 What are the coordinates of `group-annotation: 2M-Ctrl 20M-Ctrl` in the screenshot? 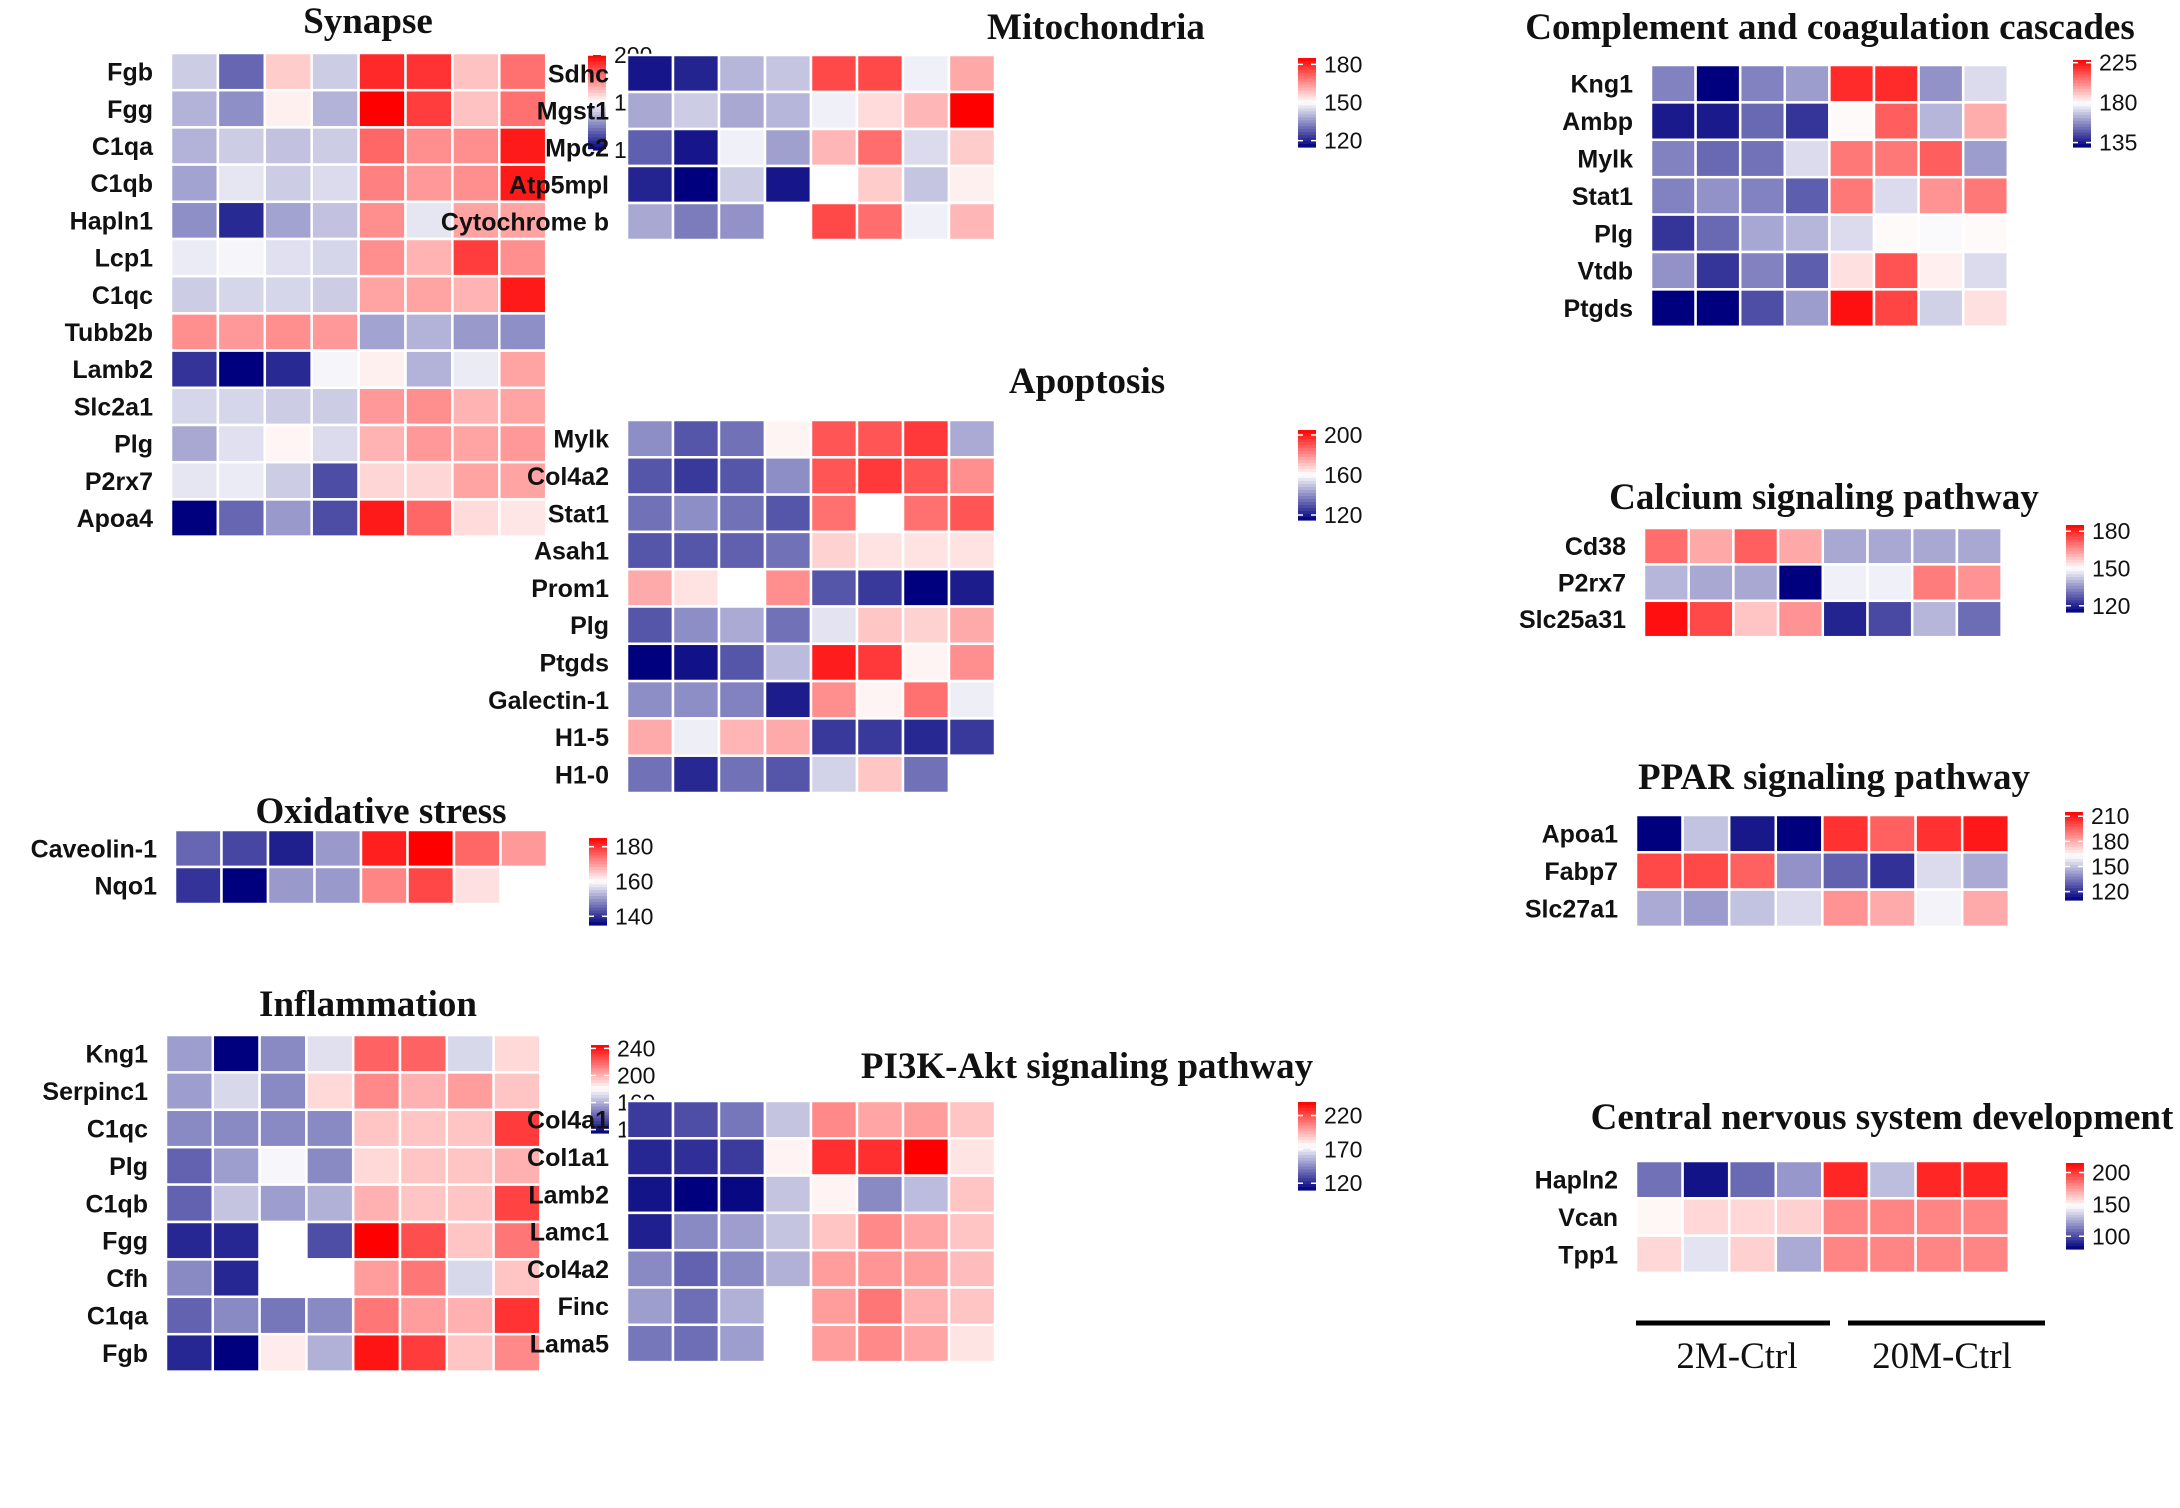 It's located at (1840, 1348).